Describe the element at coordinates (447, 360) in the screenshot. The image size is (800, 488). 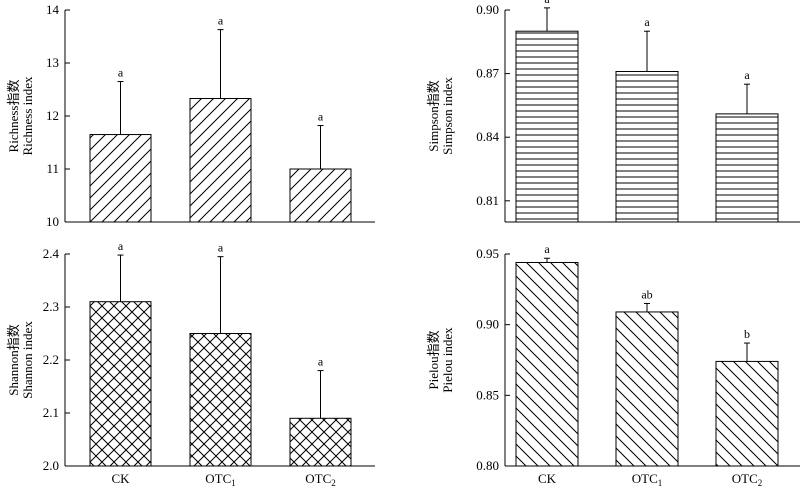
I see `y-axis-label-en: Pielou index` at that location.